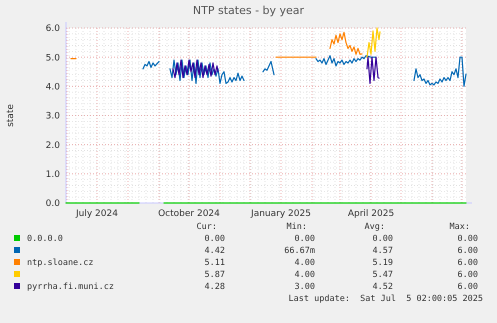 The image size is (497, 323). Describe the element at coordinates (371, 214) in the screenshot. I see `x-tick-label: April 2025` at that location.